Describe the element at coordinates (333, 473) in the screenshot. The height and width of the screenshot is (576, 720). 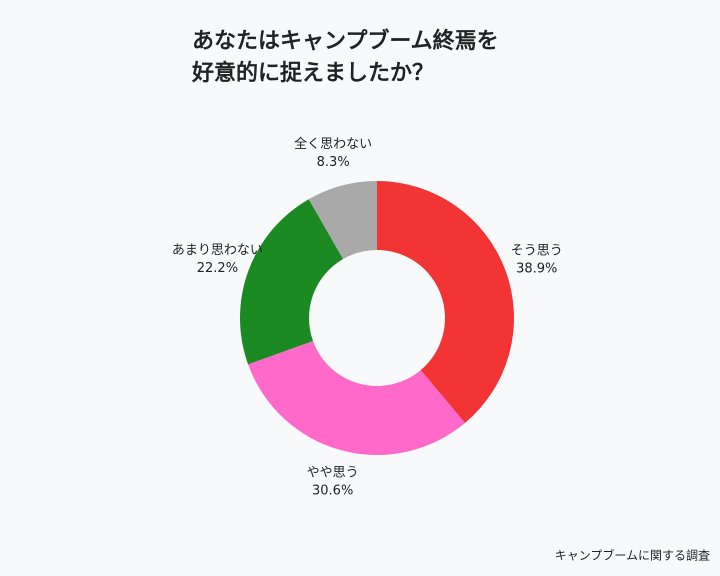
I see `slice-label: やや思う` at that location.